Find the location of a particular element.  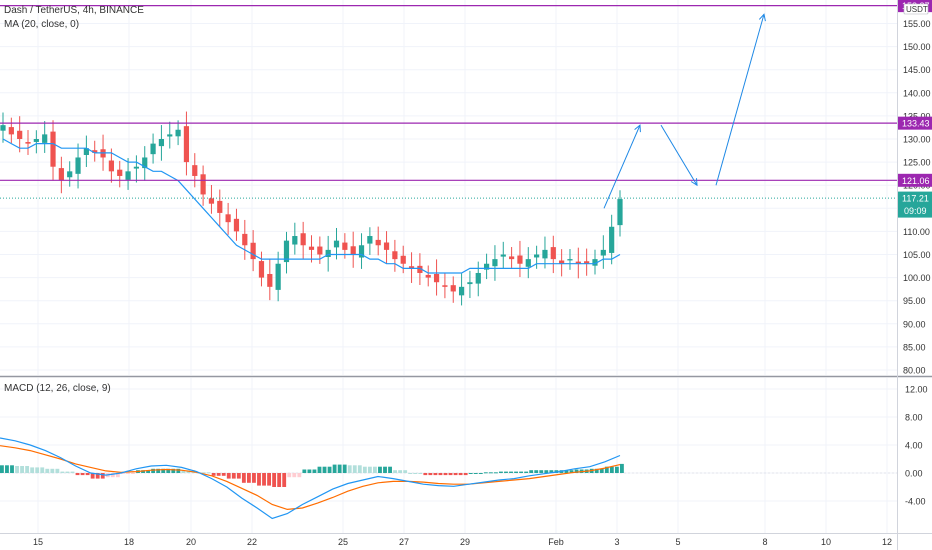

last-price-tag-bg is located at coordinates (915, 204).